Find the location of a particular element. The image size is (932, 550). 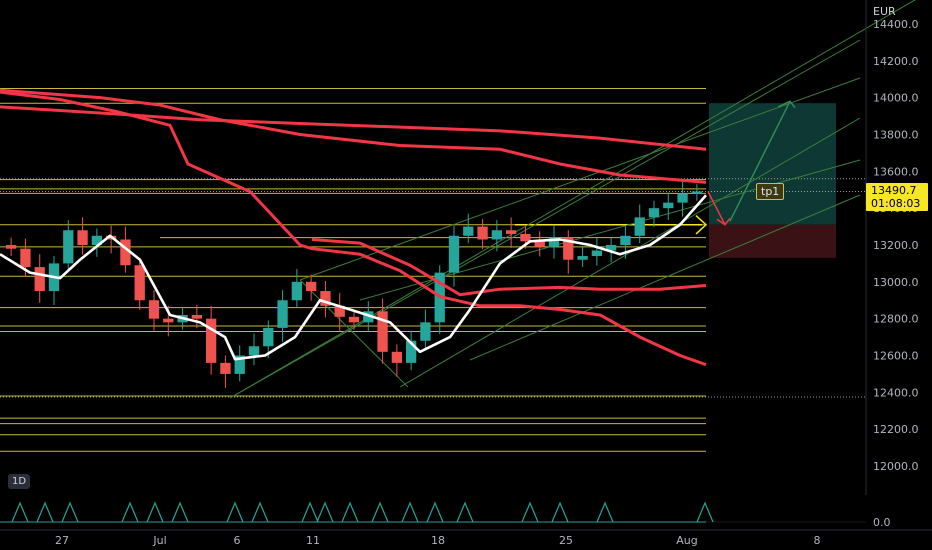

price-tick-label: 14200.0 is located at coordinates (896, 61).